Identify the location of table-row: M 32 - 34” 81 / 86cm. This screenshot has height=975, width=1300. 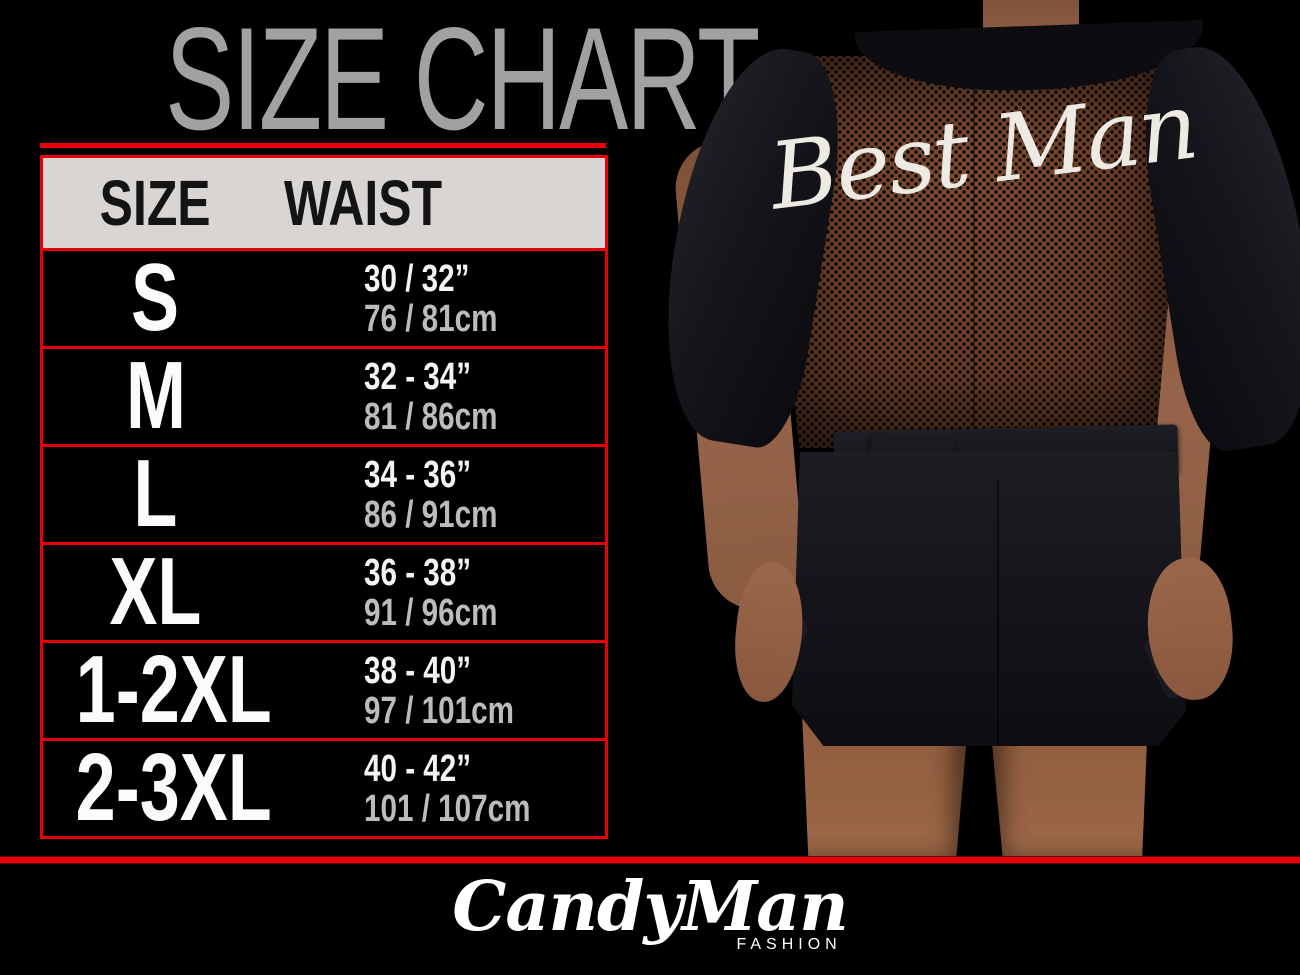
(324, 395).